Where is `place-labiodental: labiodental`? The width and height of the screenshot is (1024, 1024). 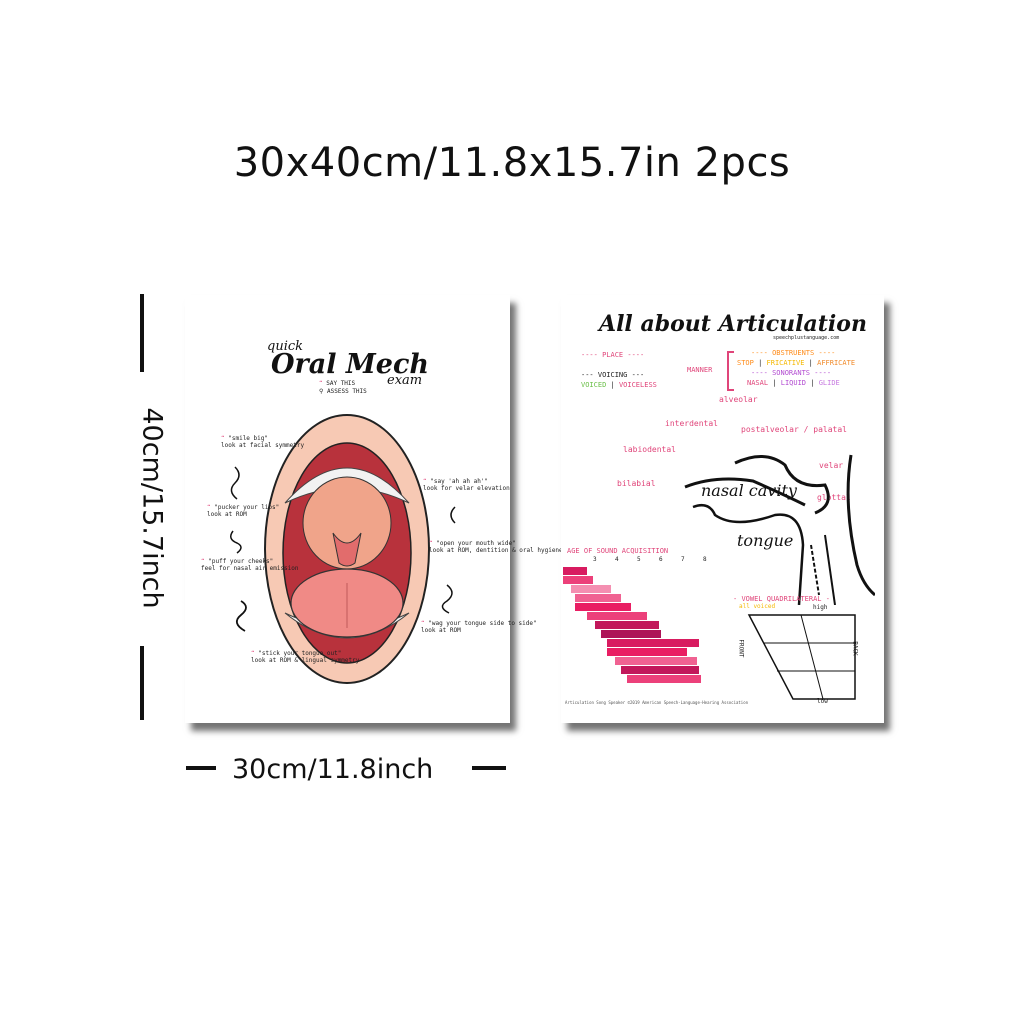
place-labiodental: labiodental is located at coordinates (649, 449).